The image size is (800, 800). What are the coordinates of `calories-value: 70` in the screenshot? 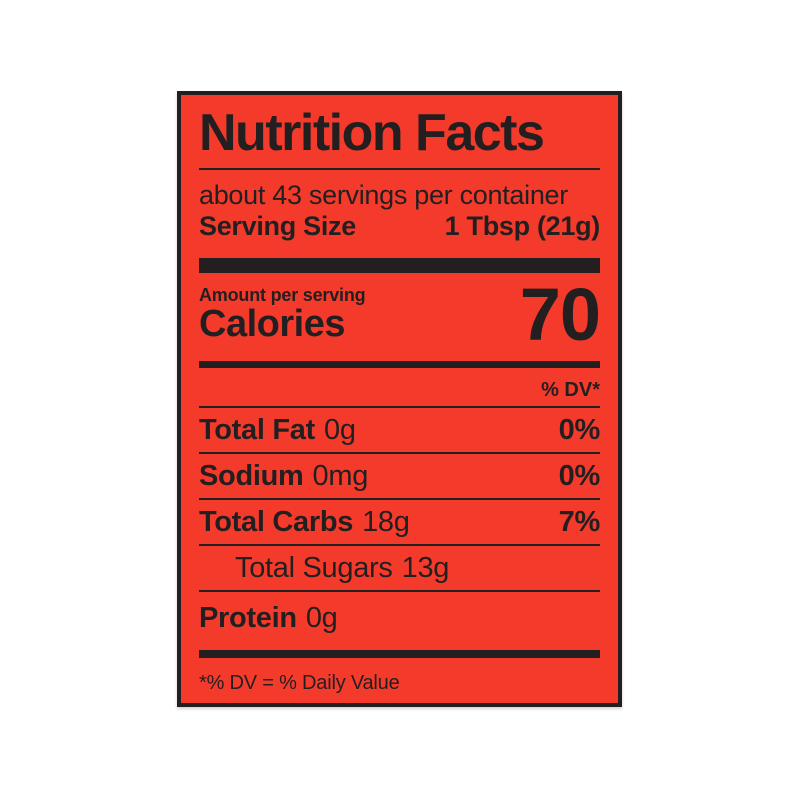 It's located at (560, 314).